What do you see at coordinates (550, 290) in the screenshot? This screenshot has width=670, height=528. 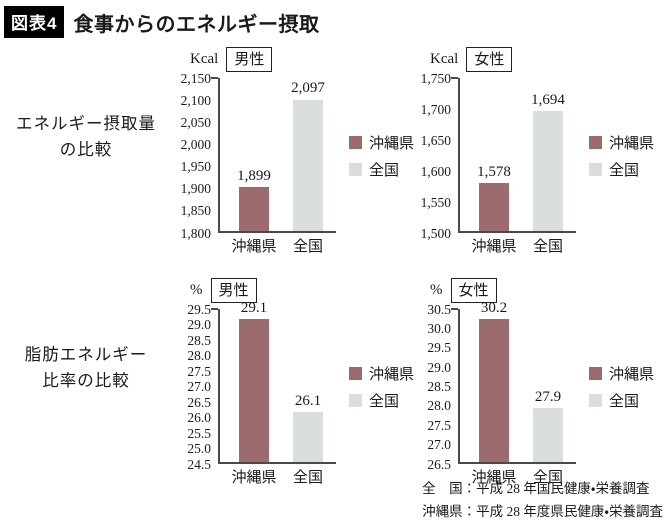 I see `chart-head: % 女性` at bounding box center [550, 290].